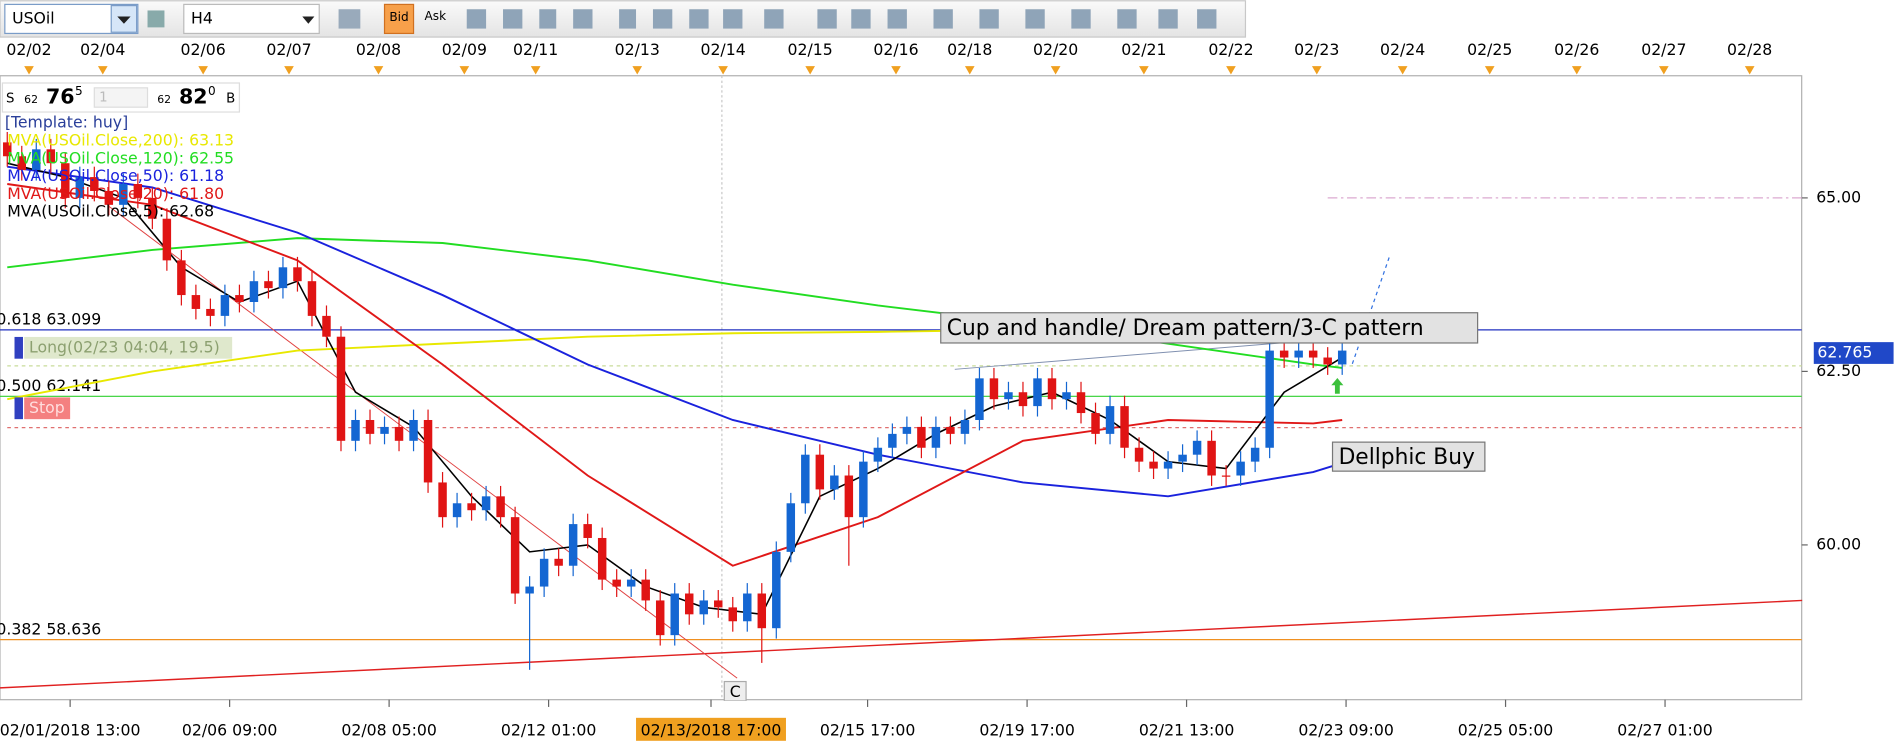 Image resolution: width=1896 pixels, height=744 pixels. I want to click on date-label: 02/09, so click(464, 49).